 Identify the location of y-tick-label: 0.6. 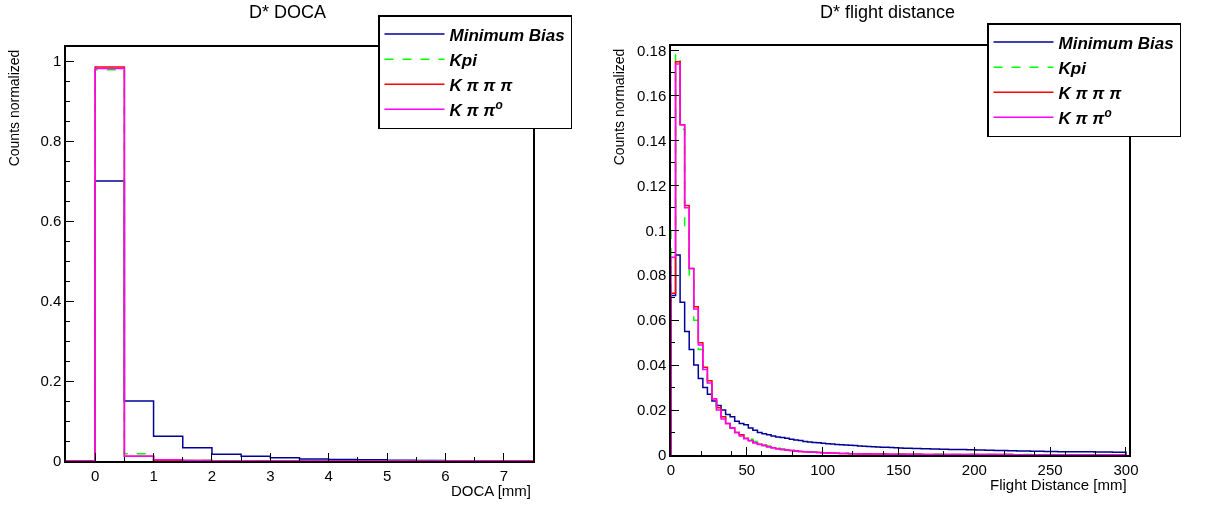
(51, 221).